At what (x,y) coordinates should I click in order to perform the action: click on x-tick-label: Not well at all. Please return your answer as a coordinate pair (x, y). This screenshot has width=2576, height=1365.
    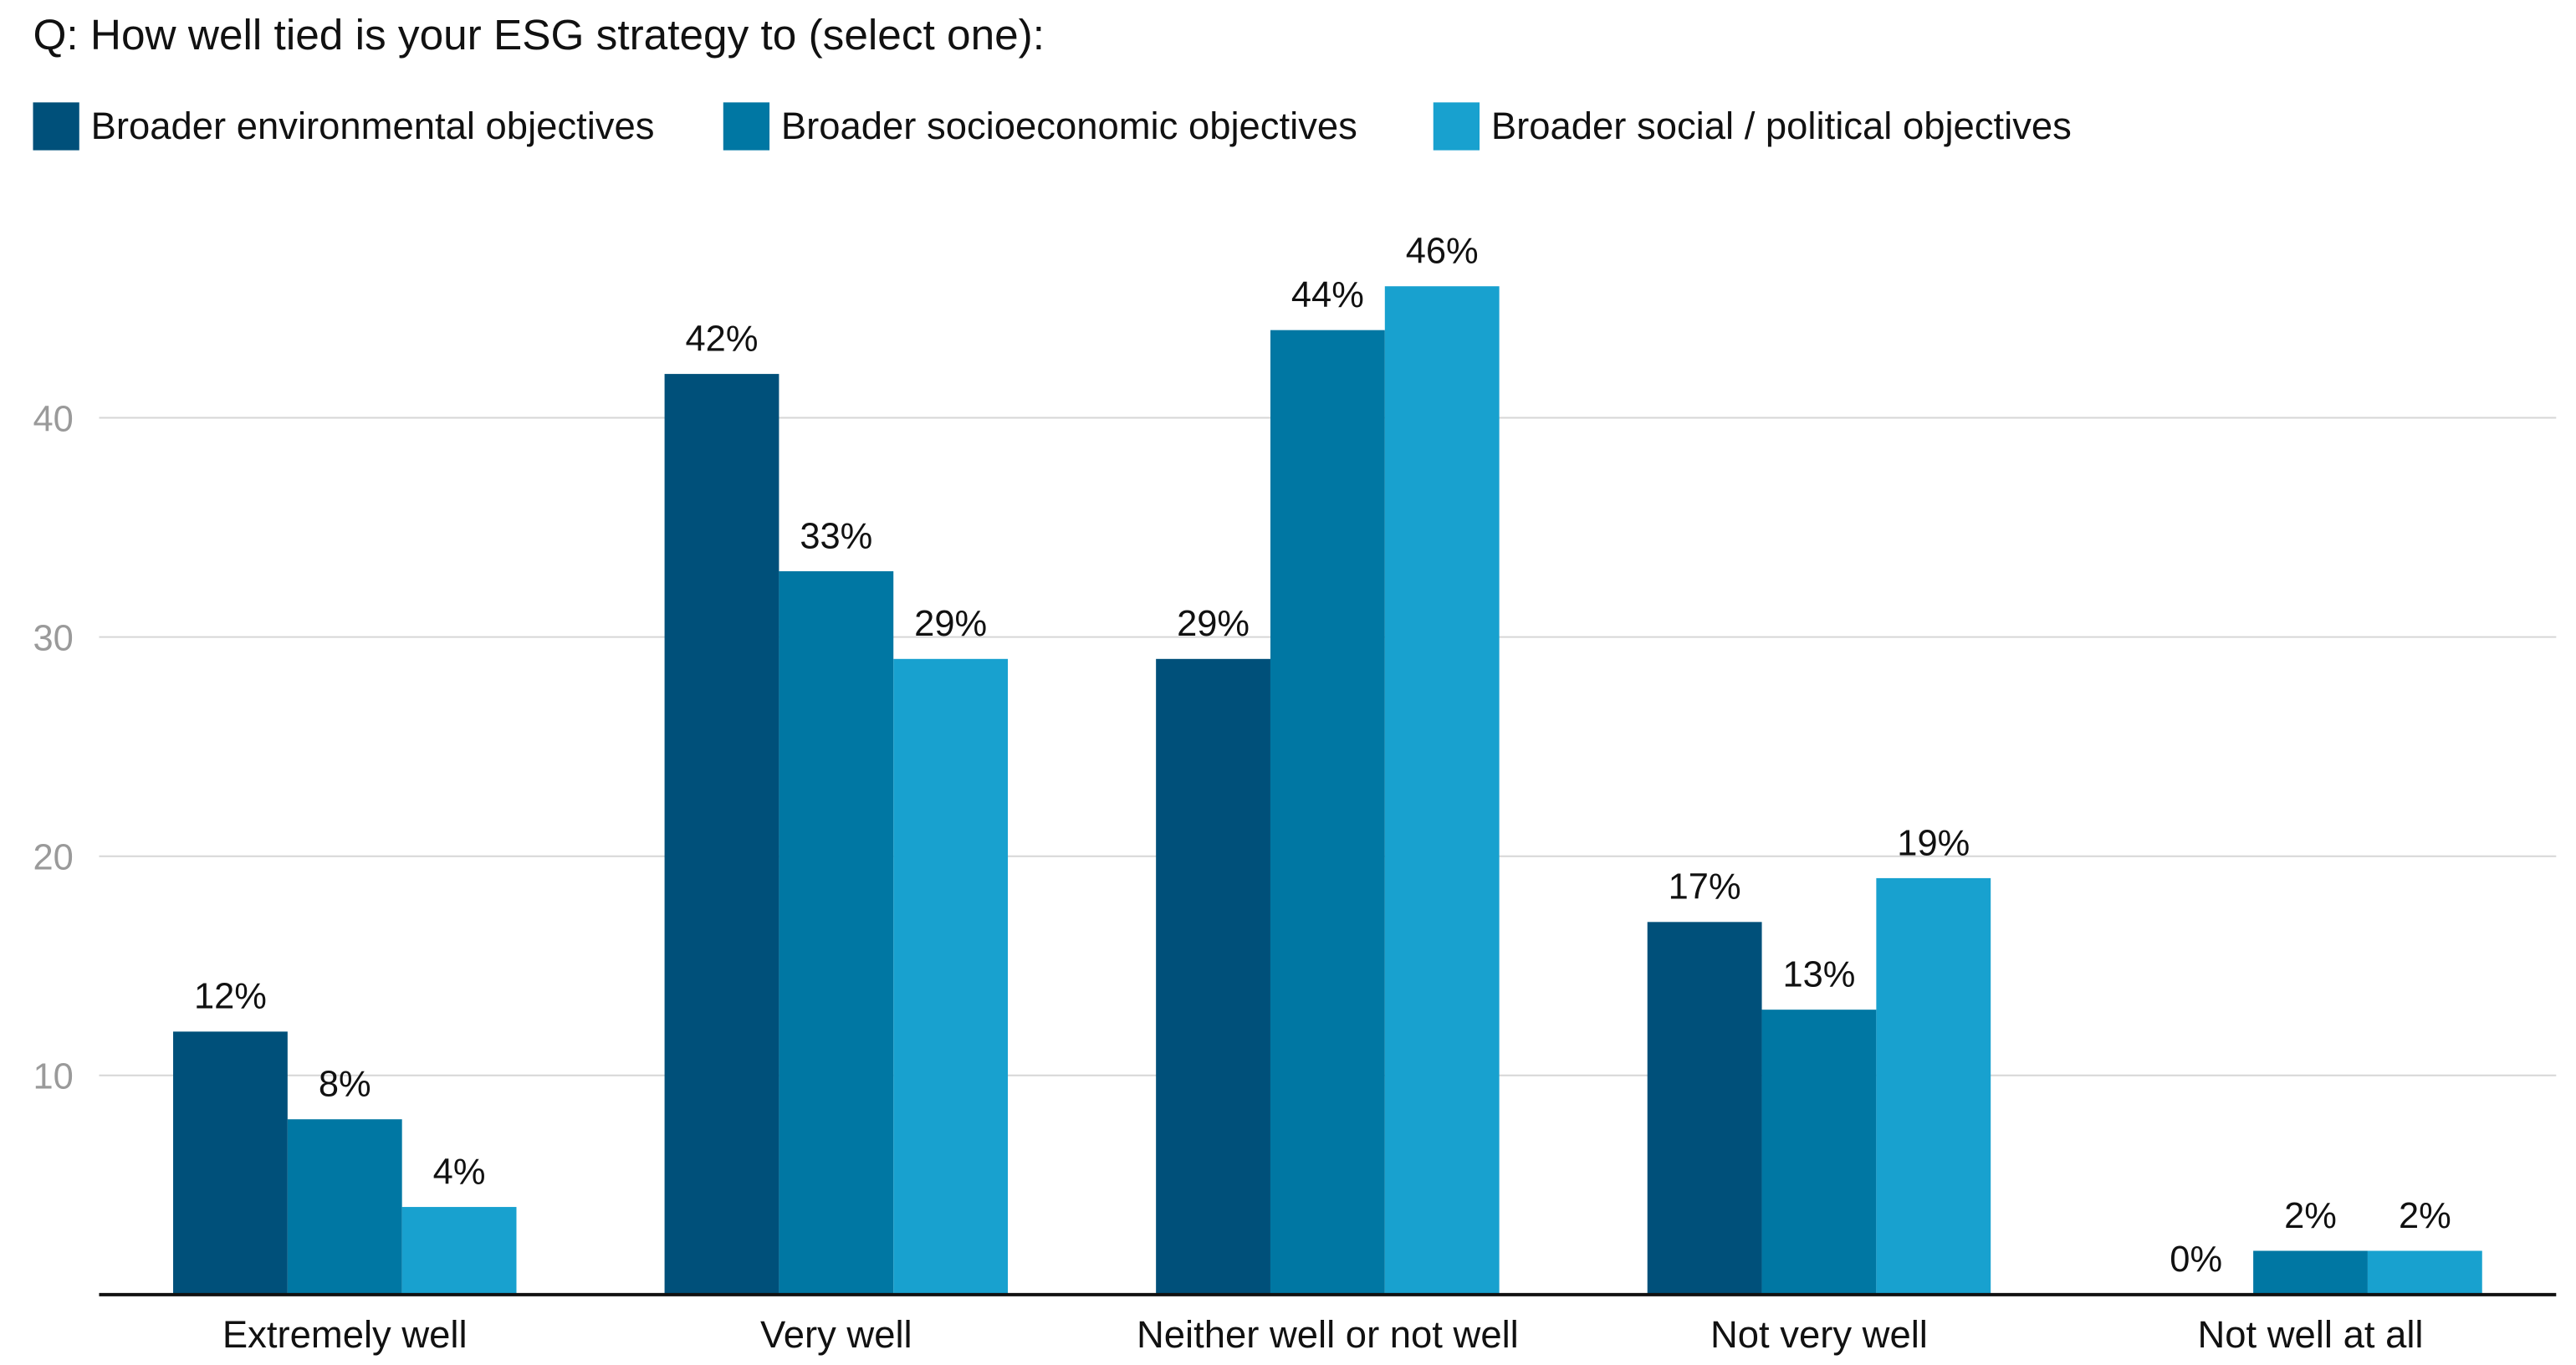
    Looking at the image, I should click on (2311, 1334).